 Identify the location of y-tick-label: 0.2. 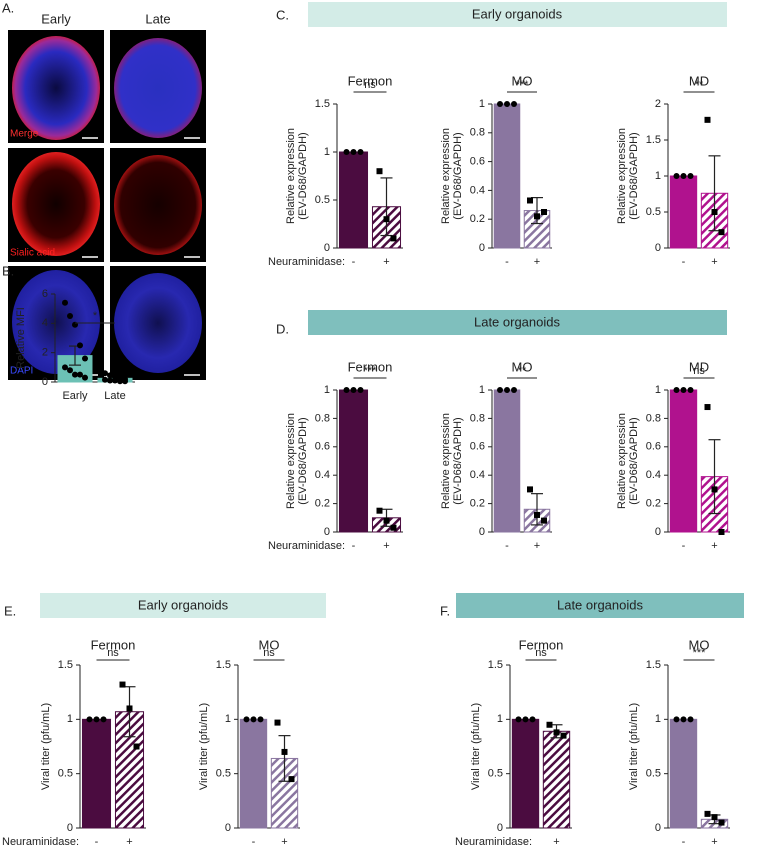
(477, 504).